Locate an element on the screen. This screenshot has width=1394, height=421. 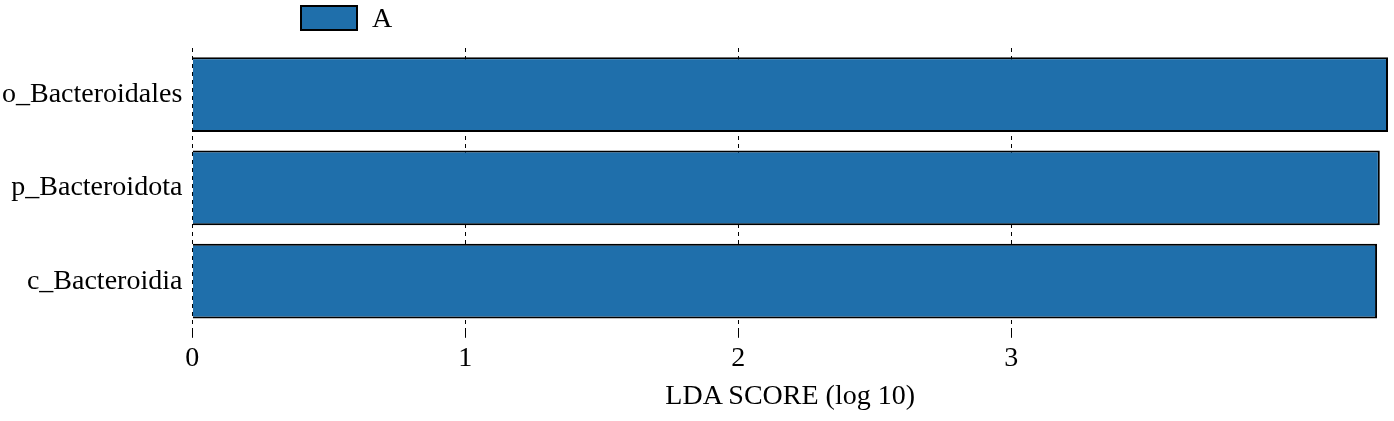
y-tick-label: p_Bacteroidota is located at coordinates (97, 186).